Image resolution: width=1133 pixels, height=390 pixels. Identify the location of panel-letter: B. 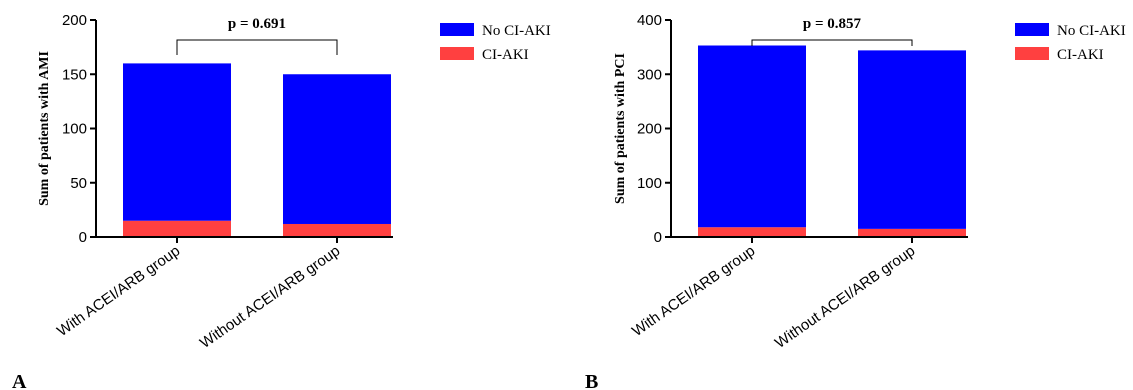
(591, 380).